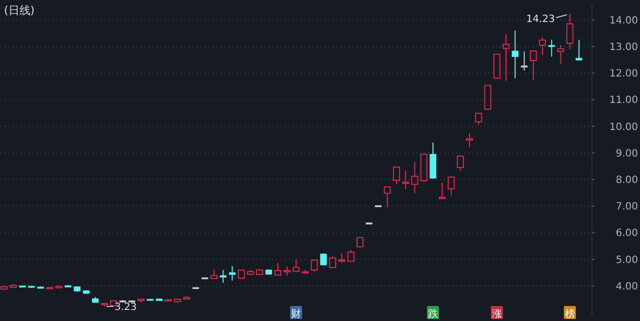  I want to click on annotation: 14.23, so click(540, 19).